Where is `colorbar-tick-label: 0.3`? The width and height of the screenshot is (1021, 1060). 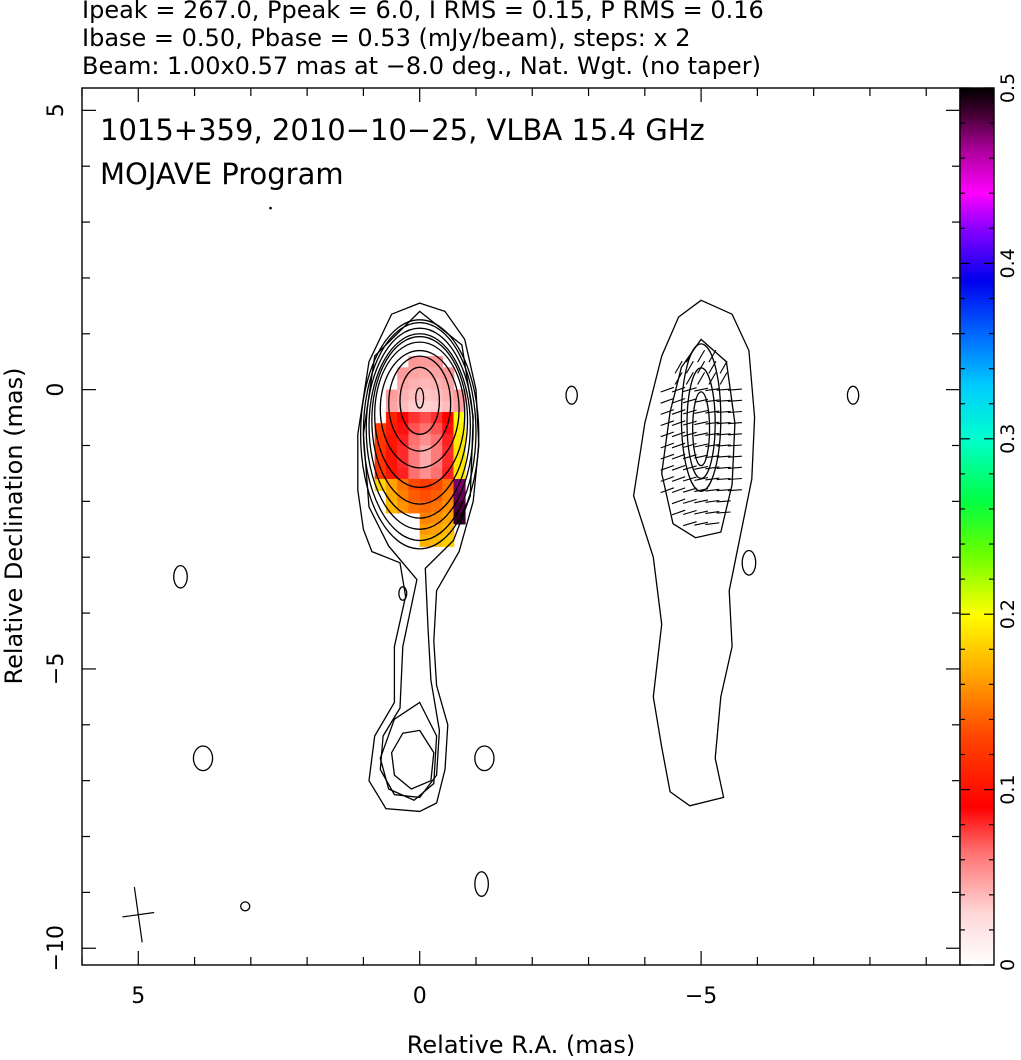 colorbar-tick-label: 0.3 is located at coordinates (1008, 439).